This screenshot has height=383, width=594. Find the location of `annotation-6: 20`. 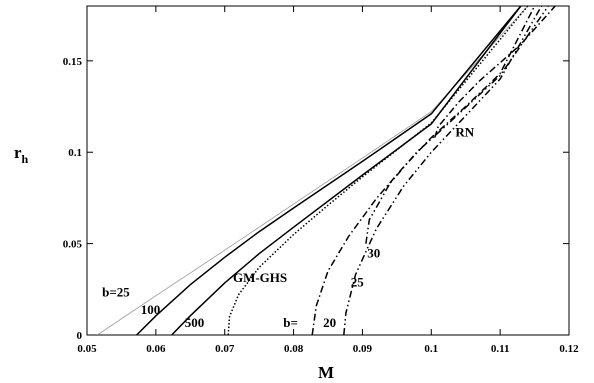

annotation-6: 20 is located at coordinates (329, 322).